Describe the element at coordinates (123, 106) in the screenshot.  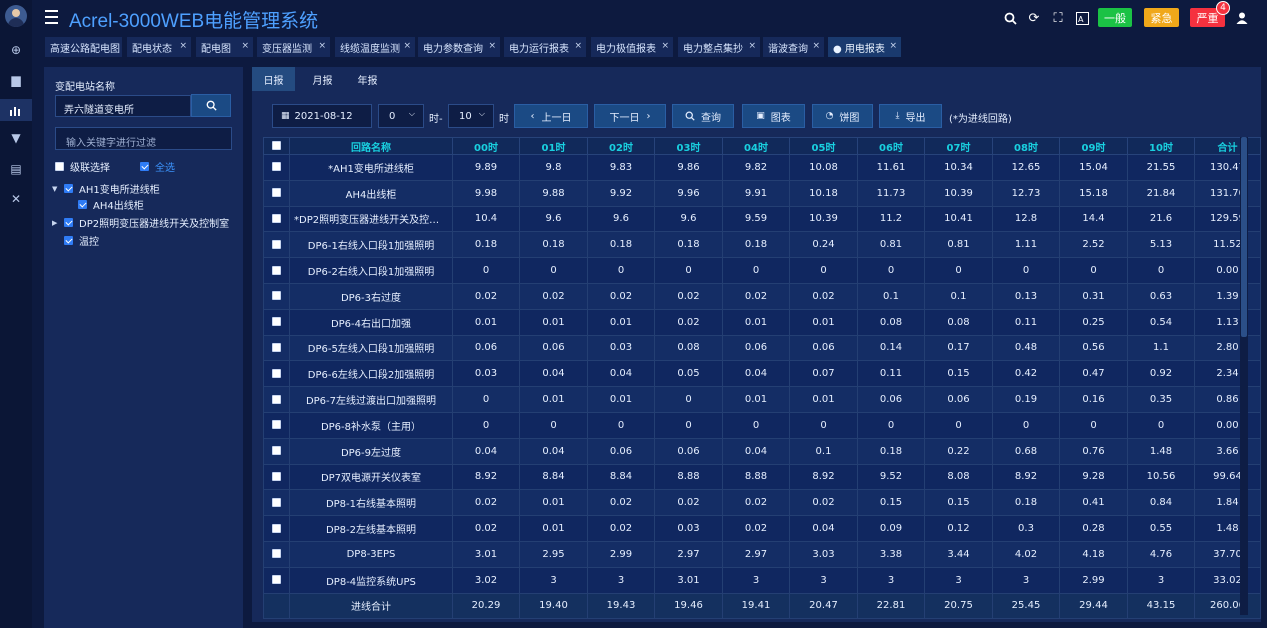
I see `station-select: 弄六隧道变电所` at that location.